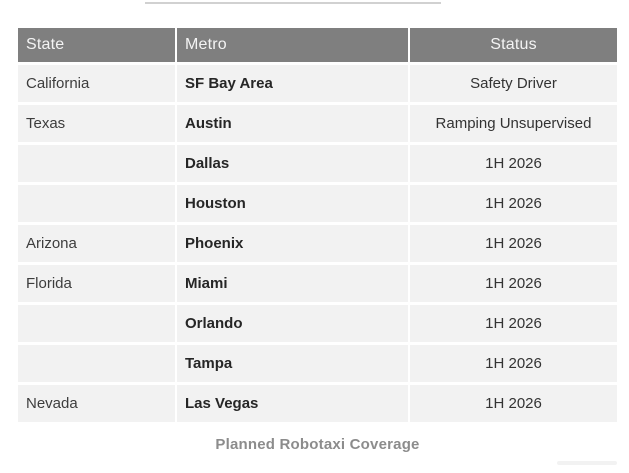 This screenshot has height=473, width=629. I want to click on cell-state: Texas, so click(96, 123).